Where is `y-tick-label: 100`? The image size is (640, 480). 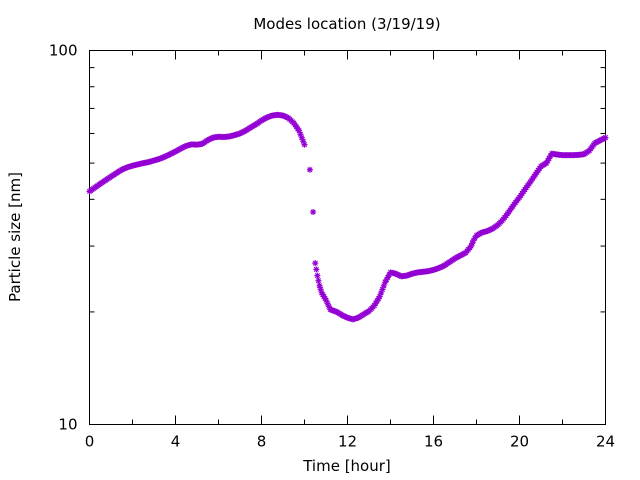 y-tick-label: 100 is located at coordinates (63, 51).